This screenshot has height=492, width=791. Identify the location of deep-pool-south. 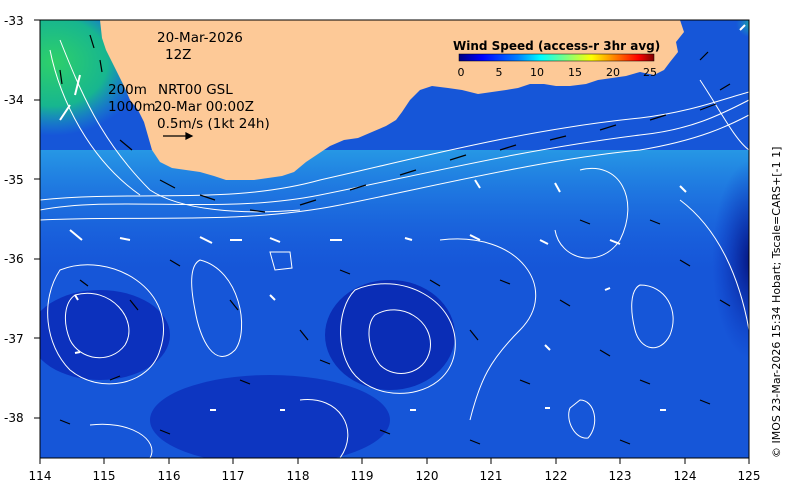
(270, 416).